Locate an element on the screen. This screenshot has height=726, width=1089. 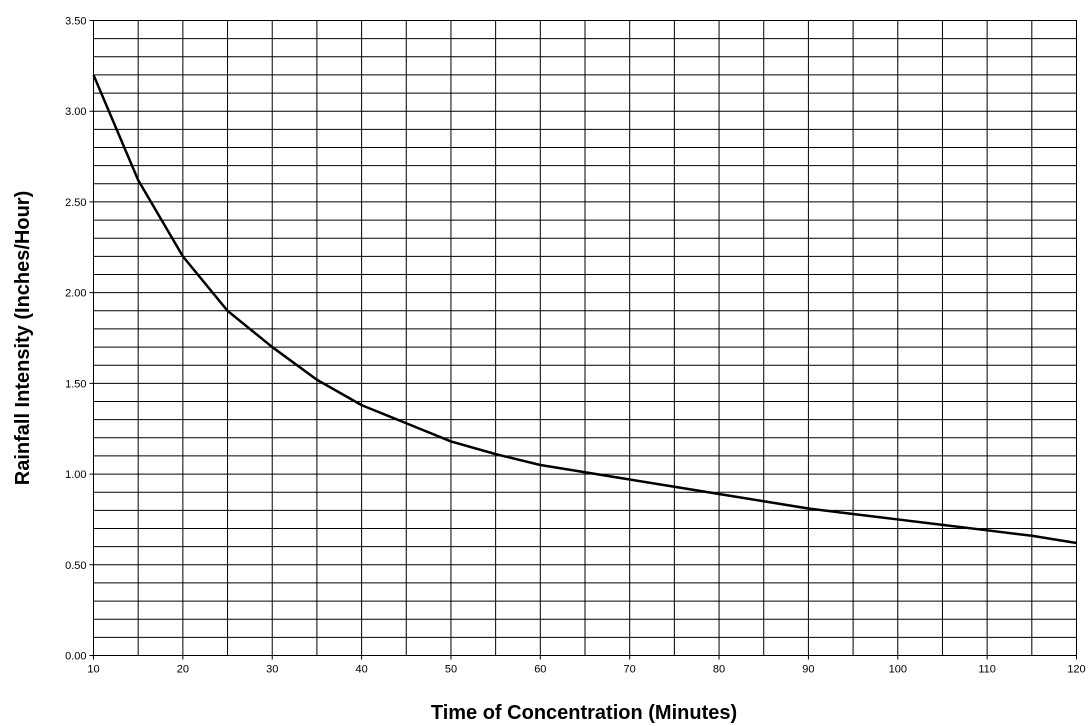
x-tick-label: 70 is located at coordinates (630, 670).